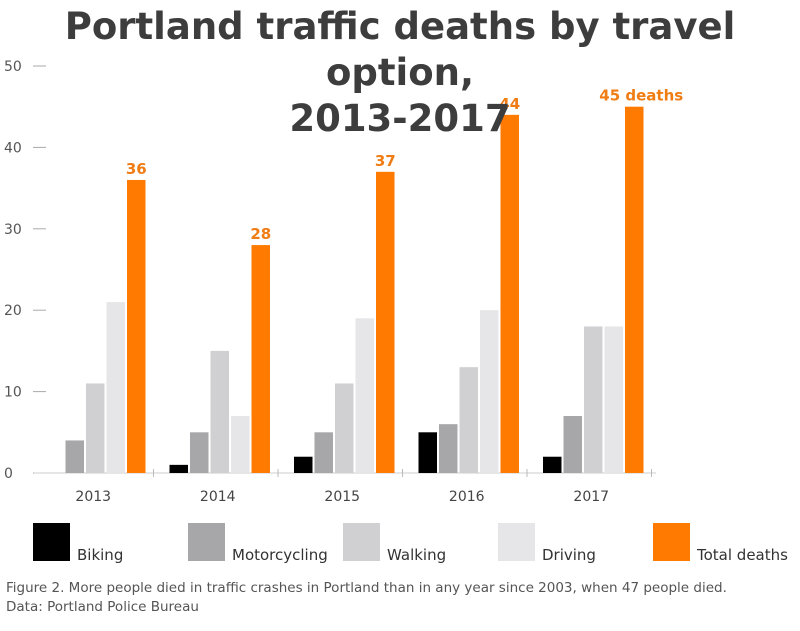 The height and width of the screenshot is (631, 800). I want to click on x-tick-label: 2013, so click(93, 497).